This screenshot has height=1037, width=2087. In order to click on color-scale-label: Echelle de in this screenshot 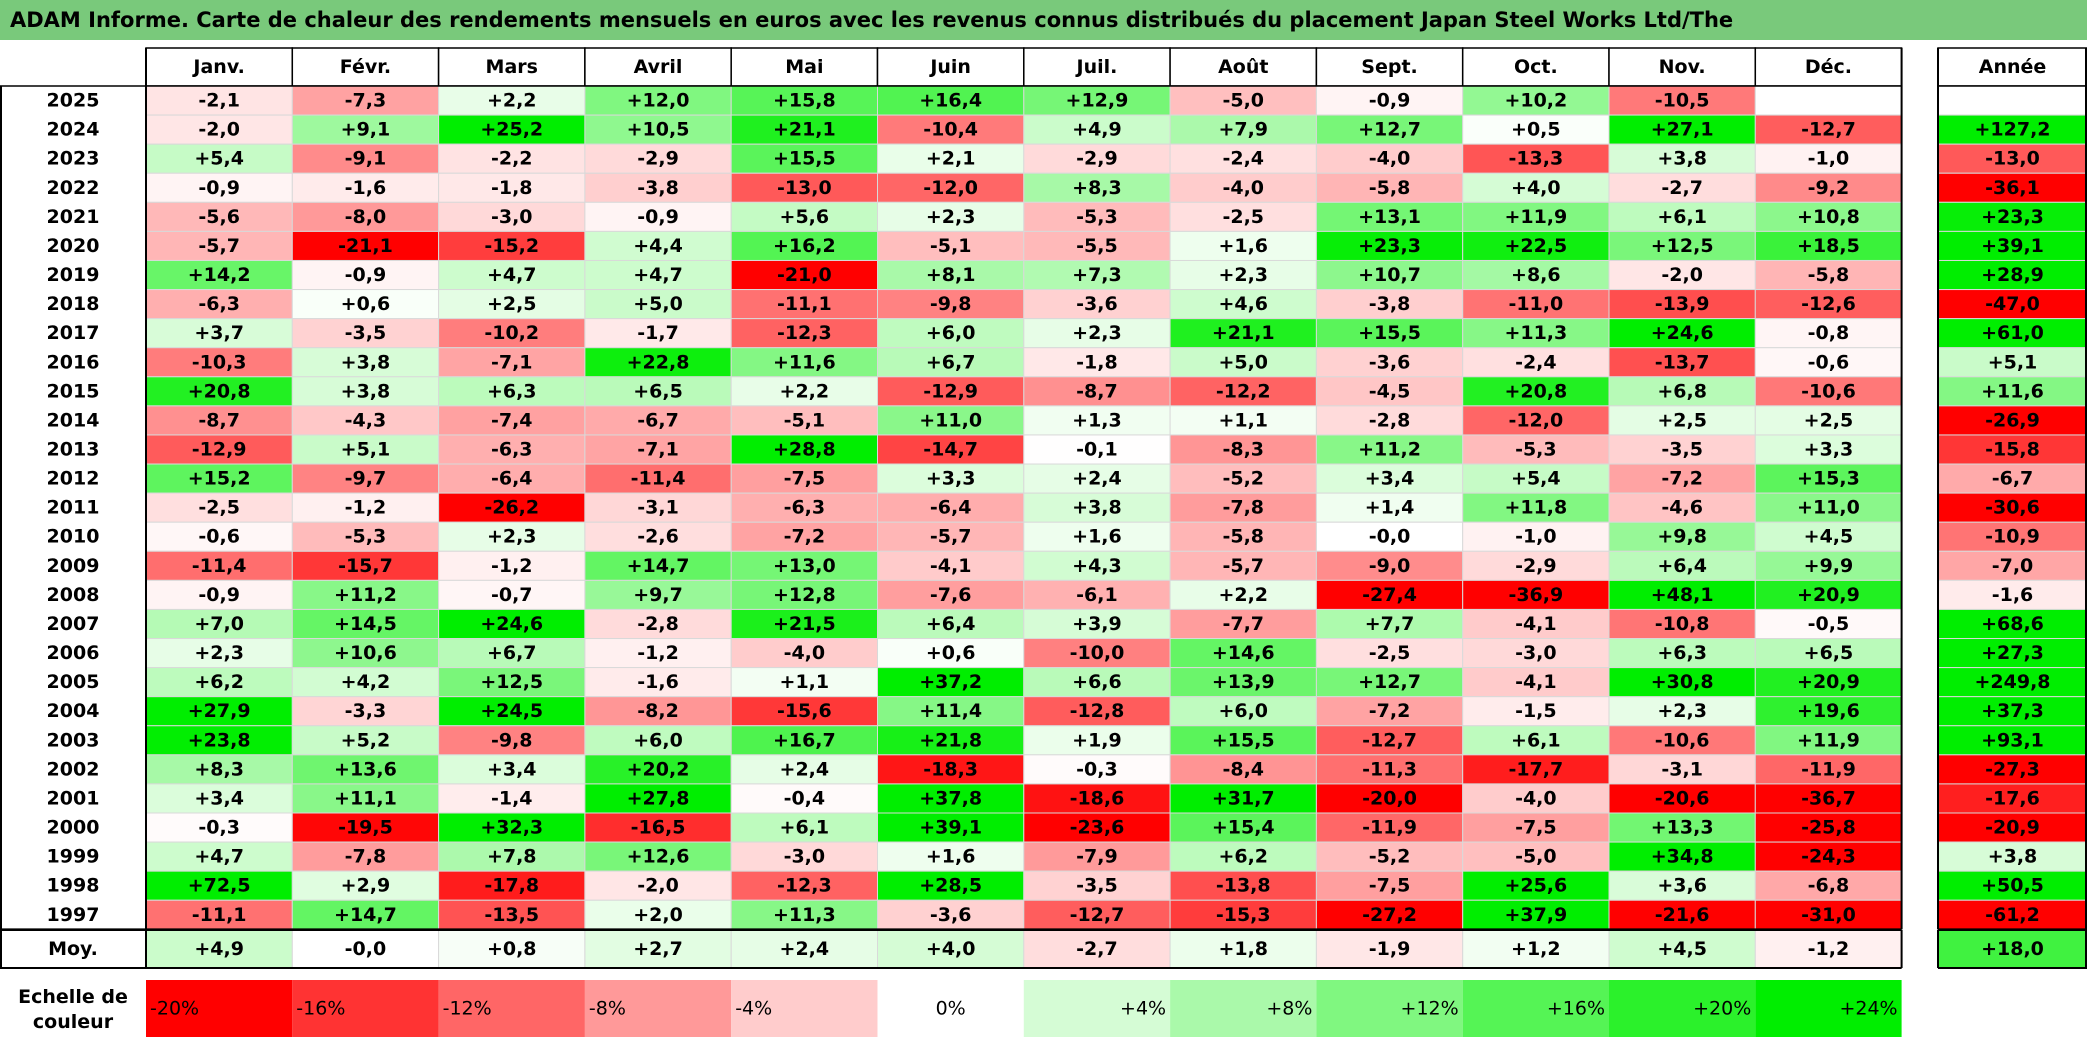, I will do `click(73, 997)`.